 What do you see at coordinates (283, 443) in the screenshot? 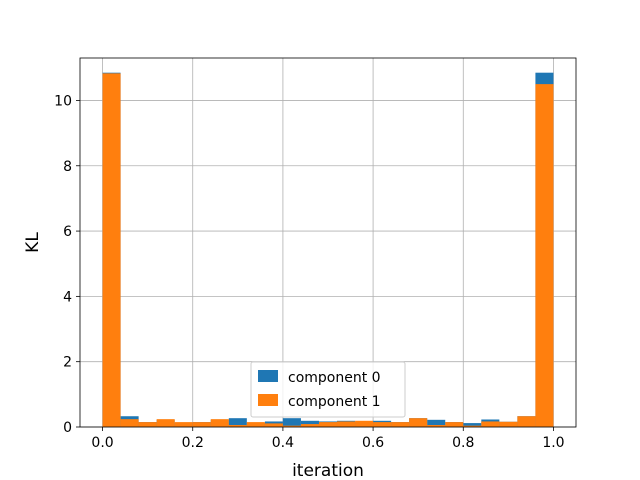
I see `x-tick-label-2: 0.4` at bounding box center [283, 443].